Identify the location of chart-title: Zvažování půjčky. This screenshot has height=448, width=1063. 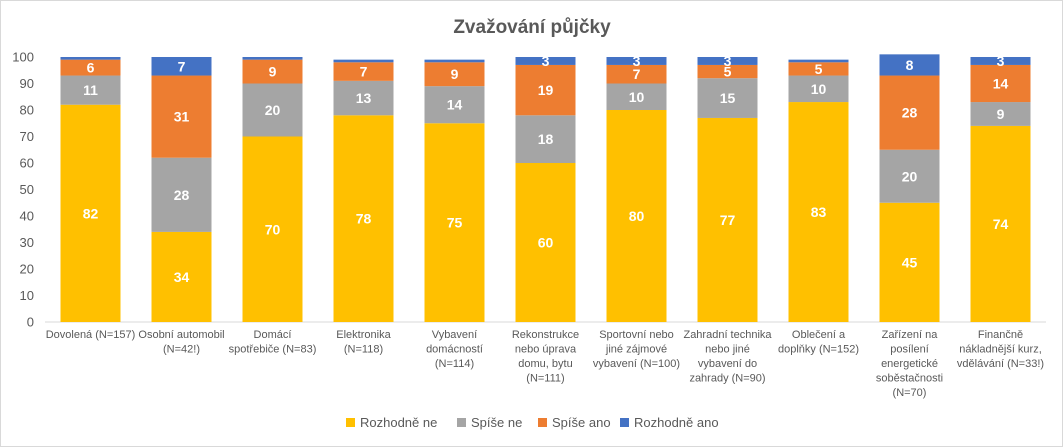
(532, 27).